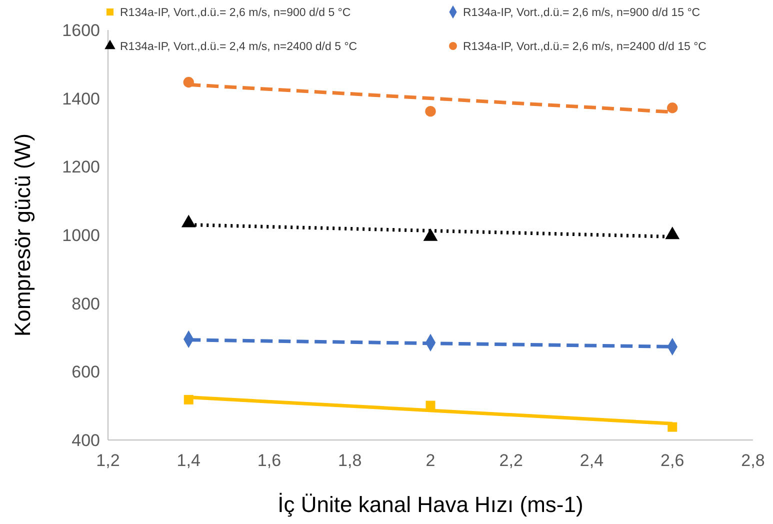 This screenshot has width=773, height=524. I want to click on x-axis-title: İç Ünite kanal Hava Hızı (ms-1), so click(431, 504).